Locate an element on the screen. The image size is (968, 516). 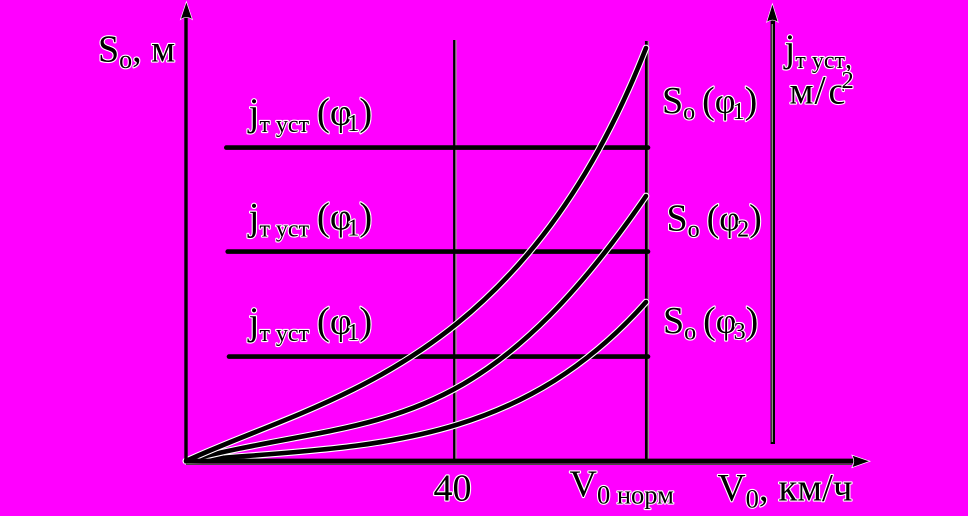
svg-text: м is located at coordinates (802, 92).